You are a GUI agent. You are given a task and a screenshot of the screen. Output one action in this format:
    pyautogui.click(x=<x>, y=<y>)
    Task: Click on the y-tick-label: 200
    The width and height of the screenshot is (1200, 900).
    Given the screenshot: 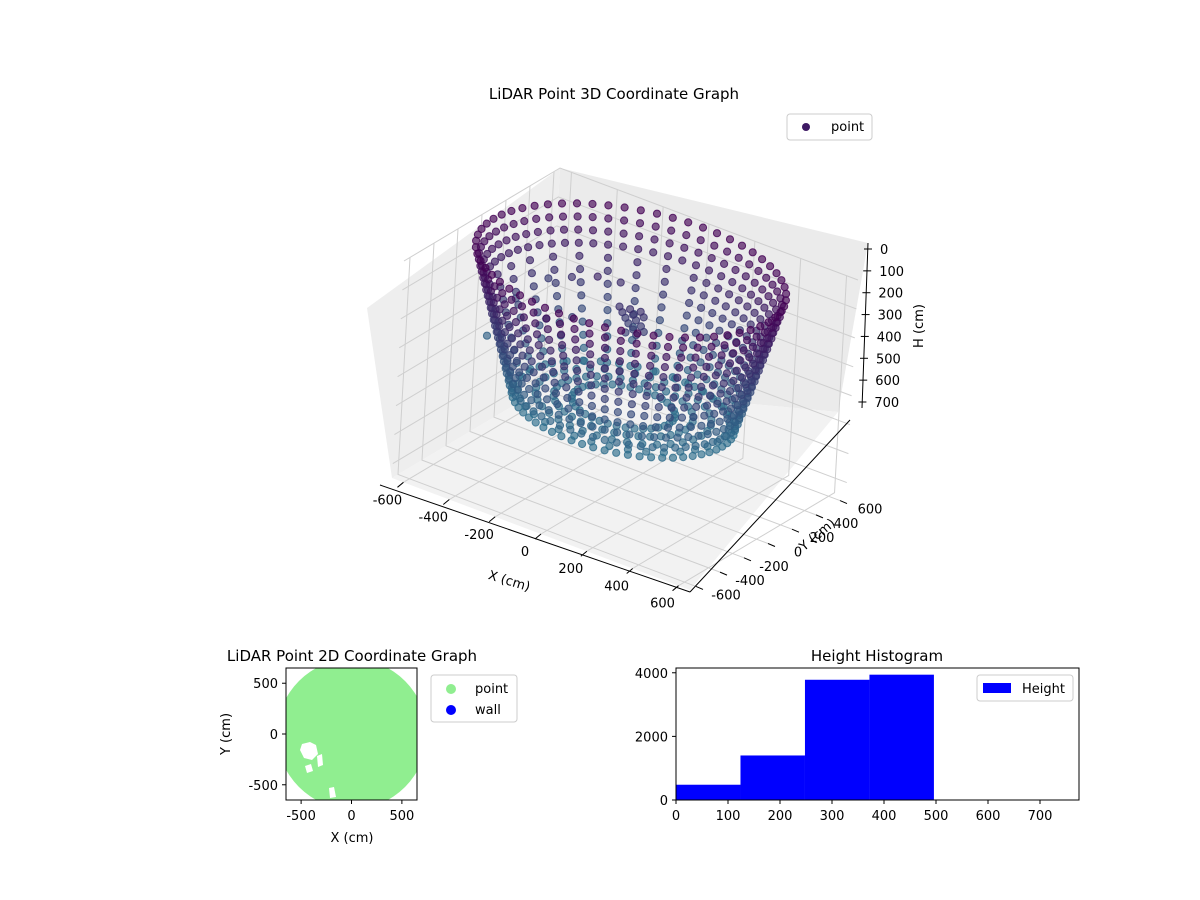 What is the action you would take?
    pyautogui.click(x=822, y=538)
    